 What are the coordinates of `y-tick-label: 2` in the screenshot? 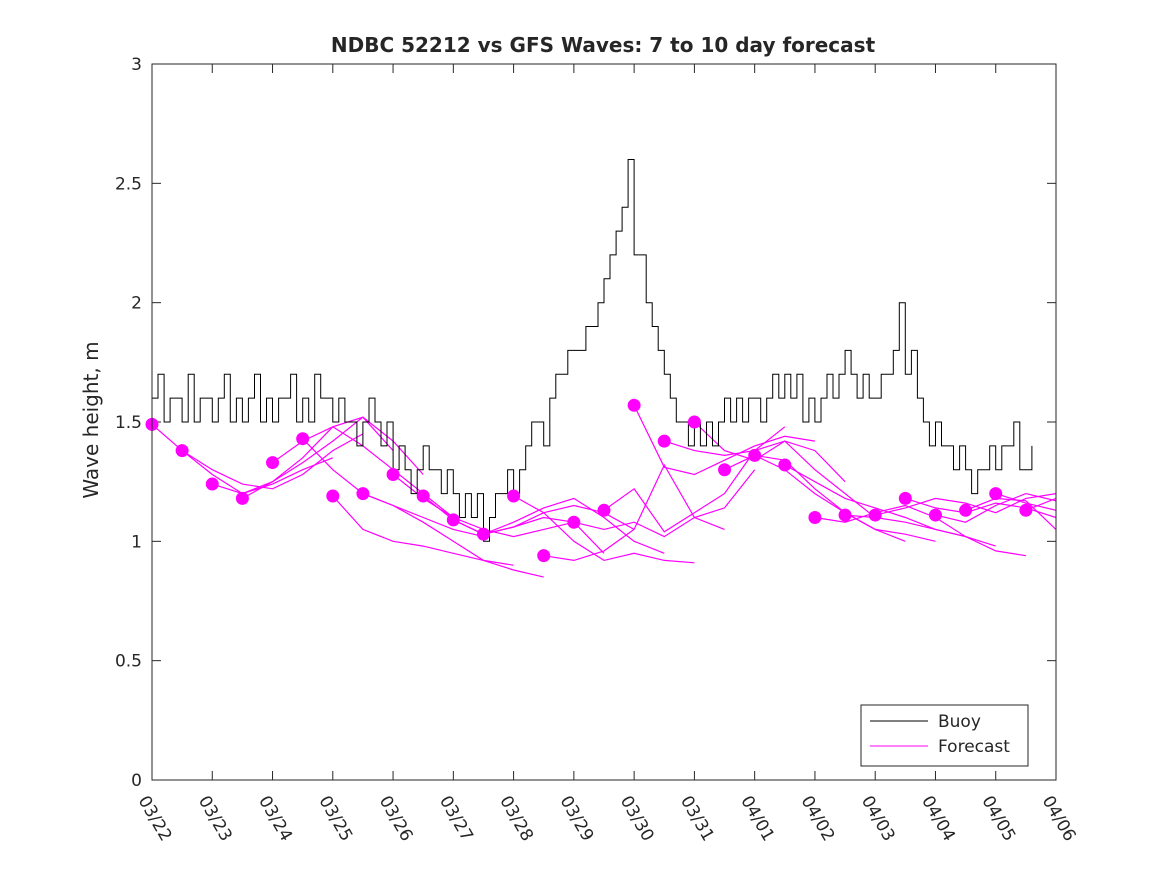 It's located at (136, 304).